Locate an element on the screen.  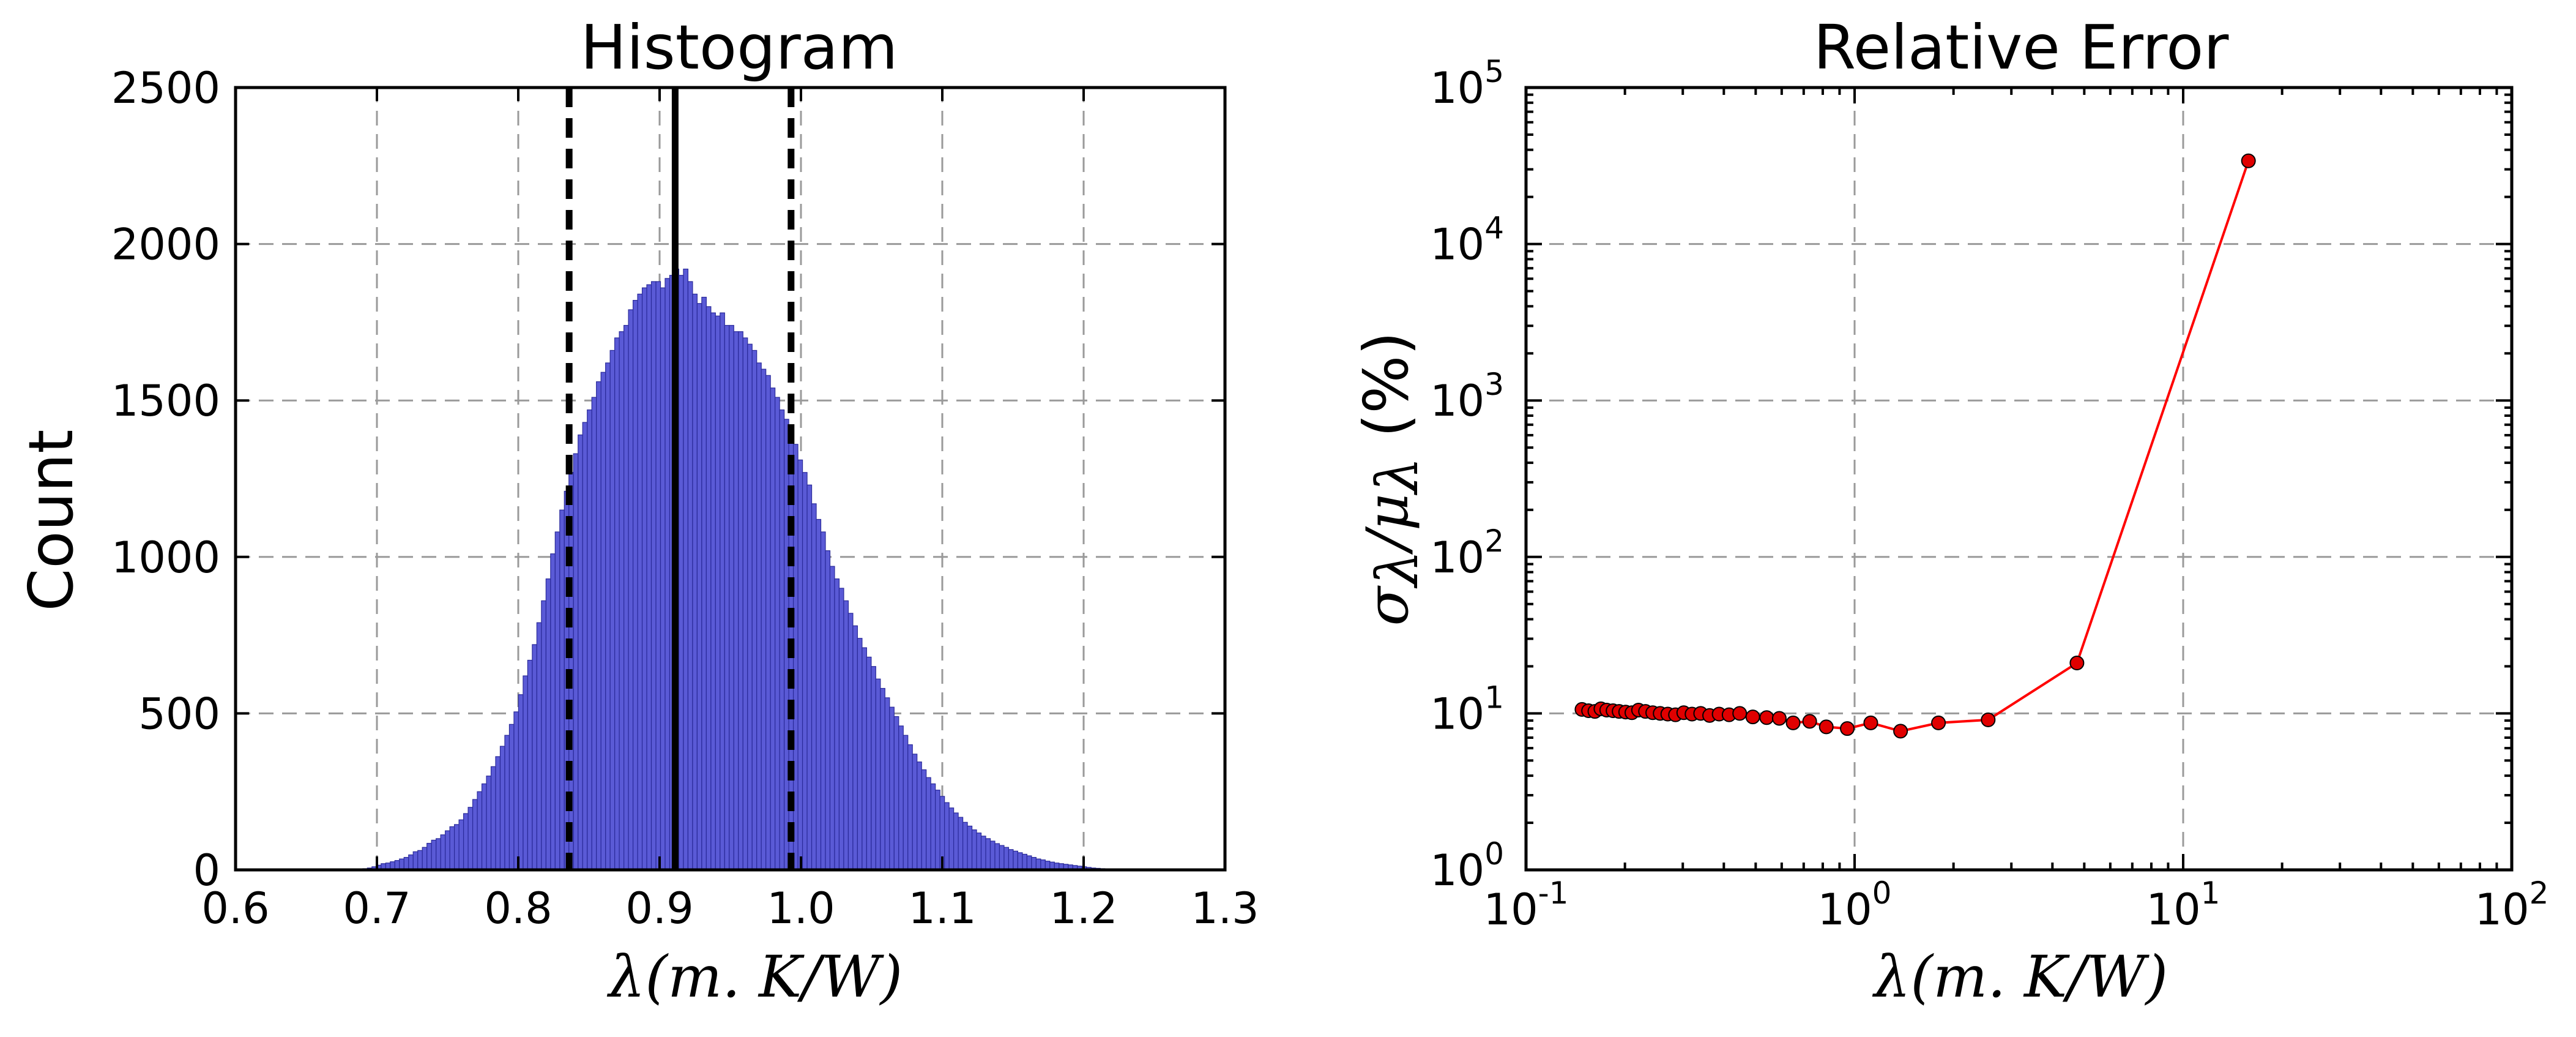
histogram-xlabel: λ(m. K/W) is located at coordinates (754, 977).